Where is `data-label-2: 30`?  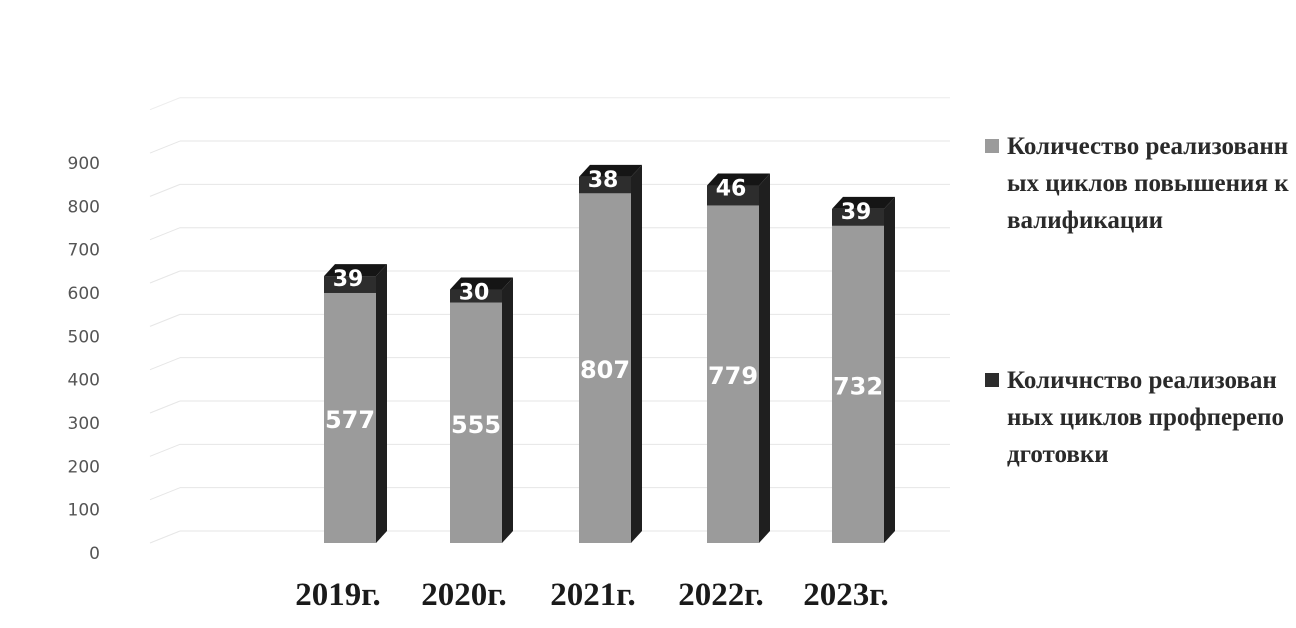 data-label-2: 30 is located at coordinates (474, 293).